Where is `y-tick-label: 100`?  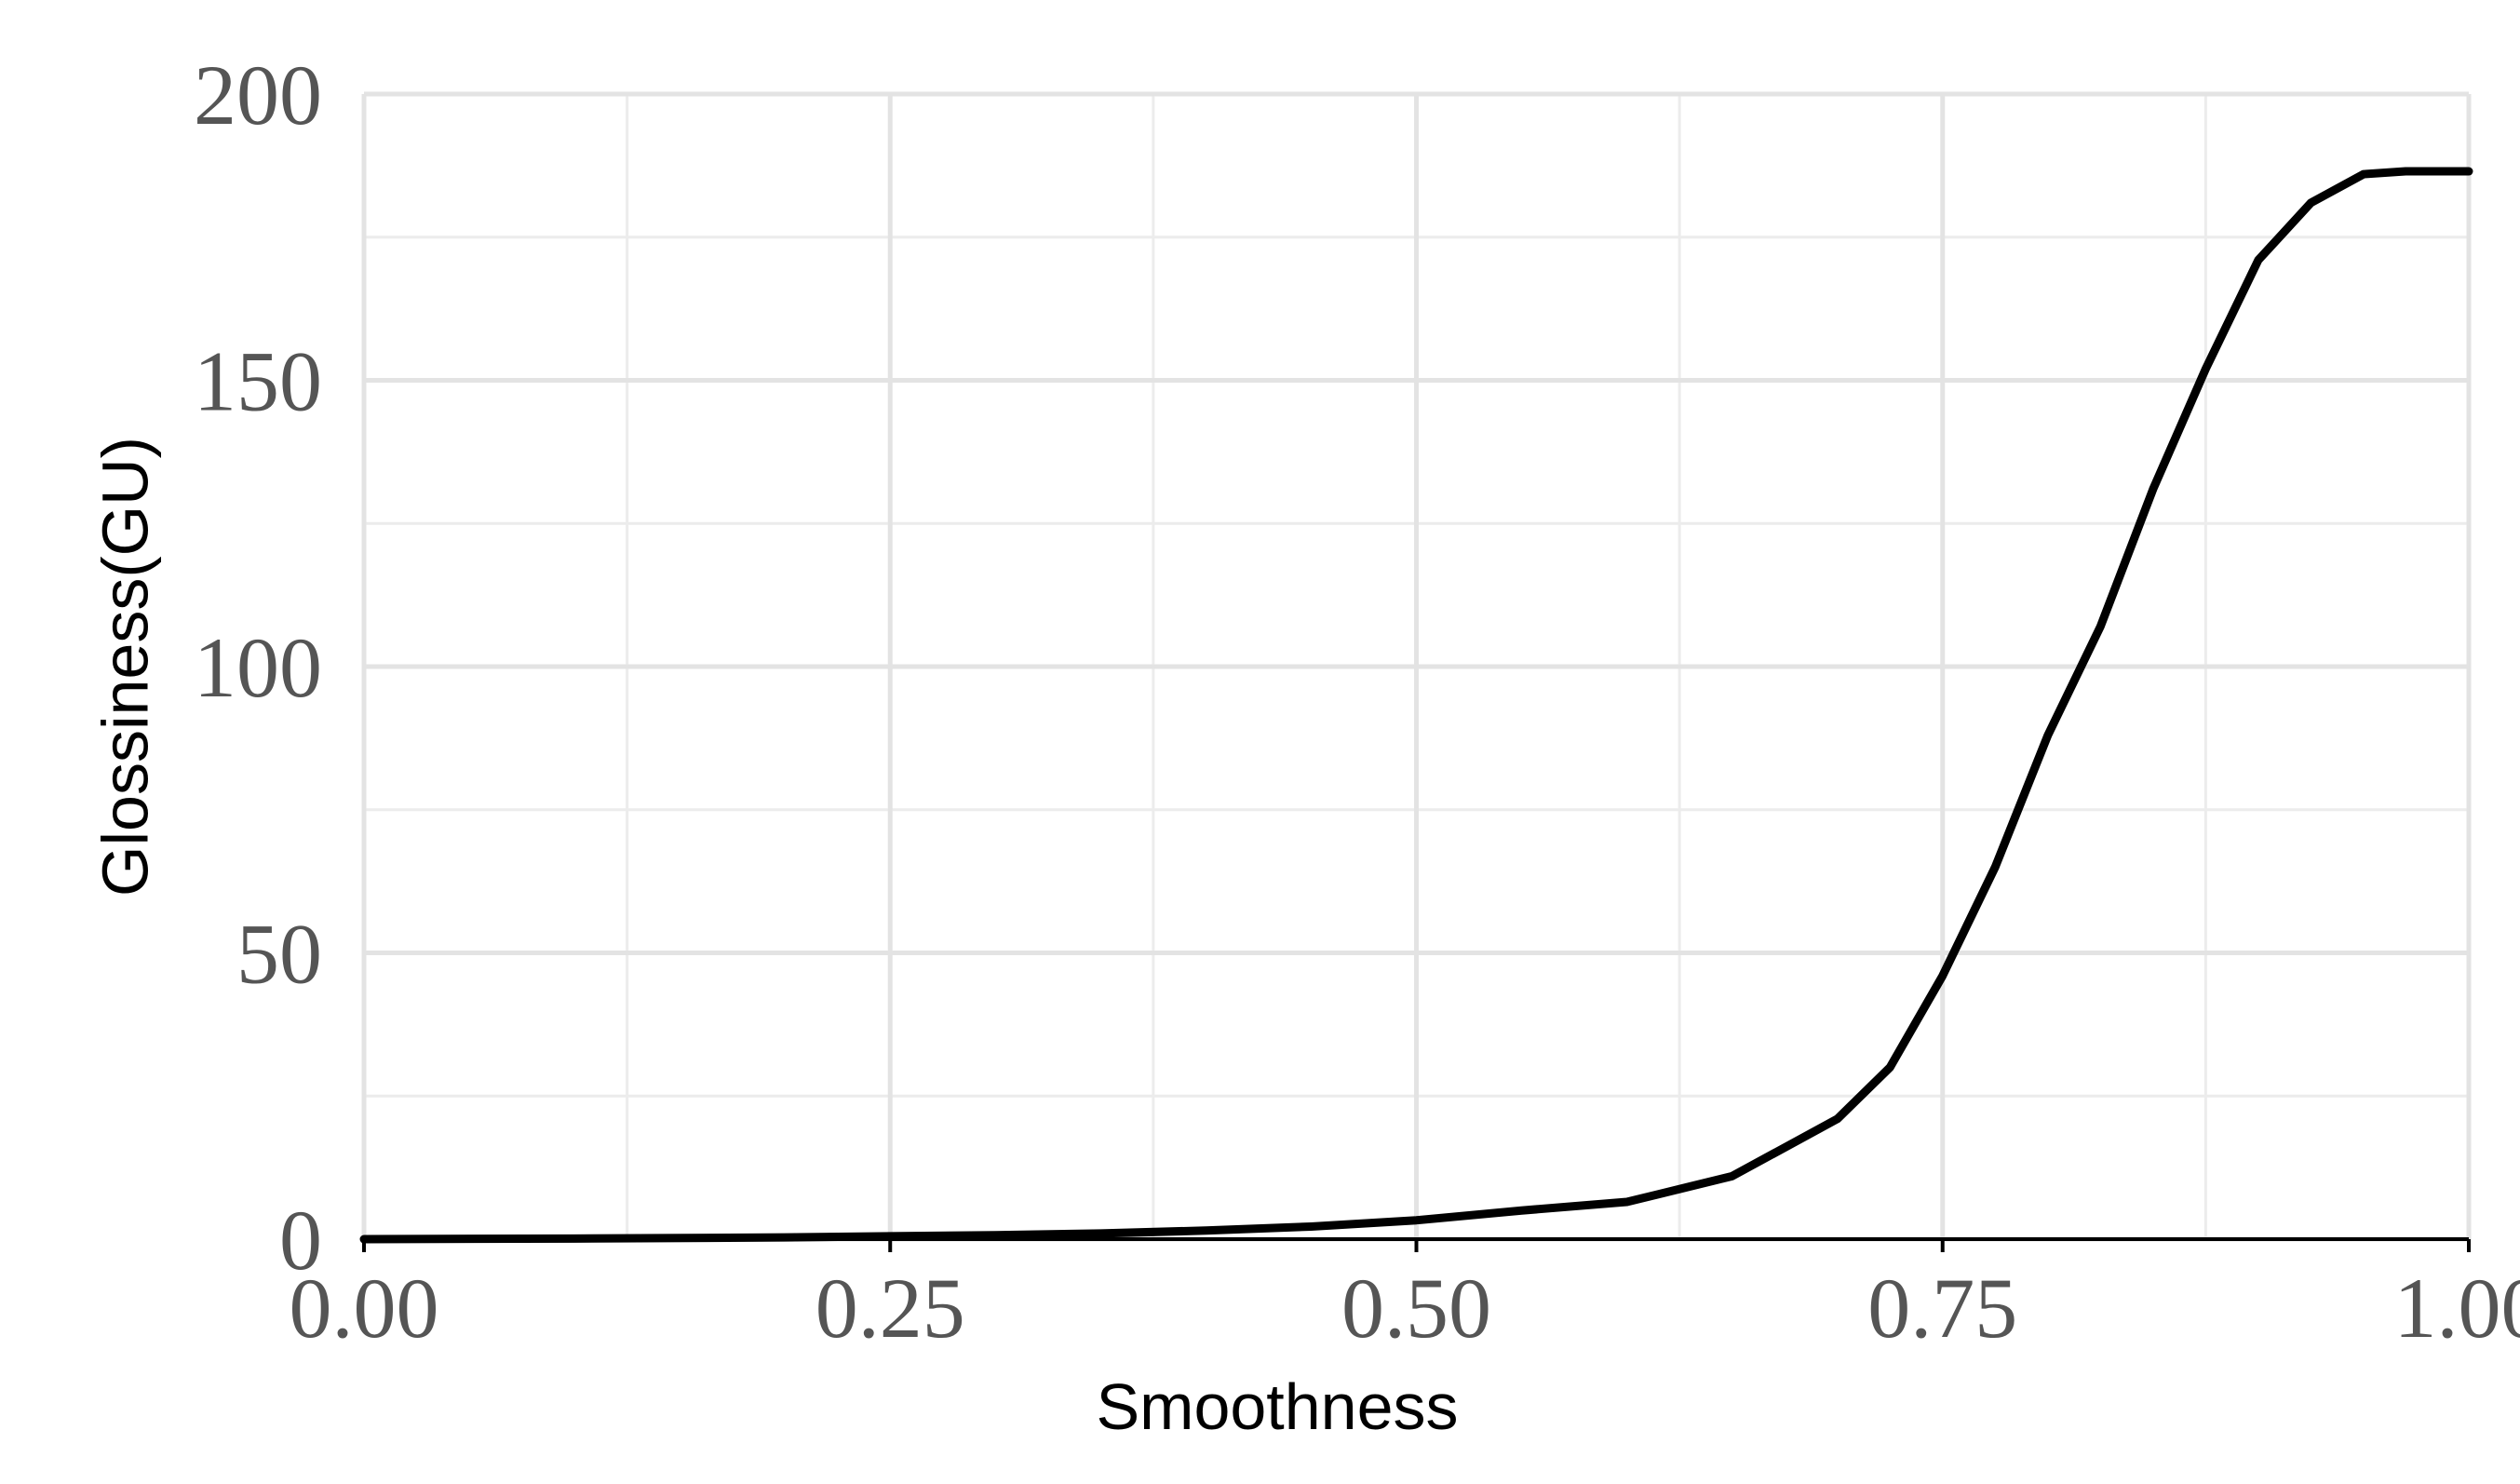 y-tick-label: 100 is located at coordinates (258, 667).